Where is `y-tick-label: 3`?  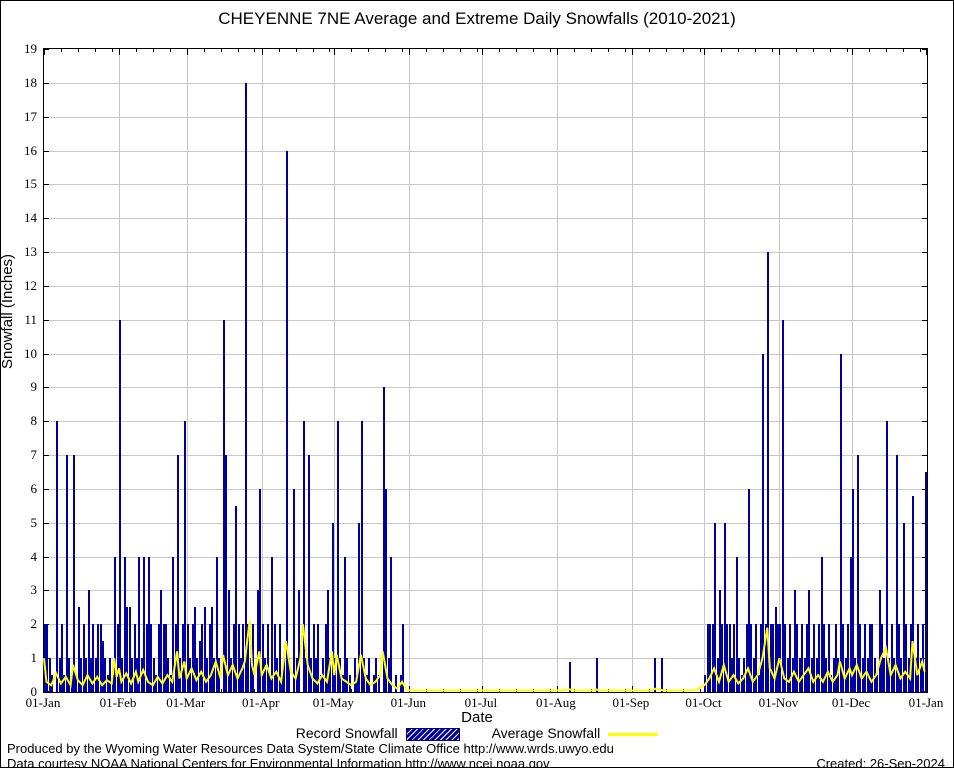 y-tick-label: 3 is located at coordinates (34, 590).